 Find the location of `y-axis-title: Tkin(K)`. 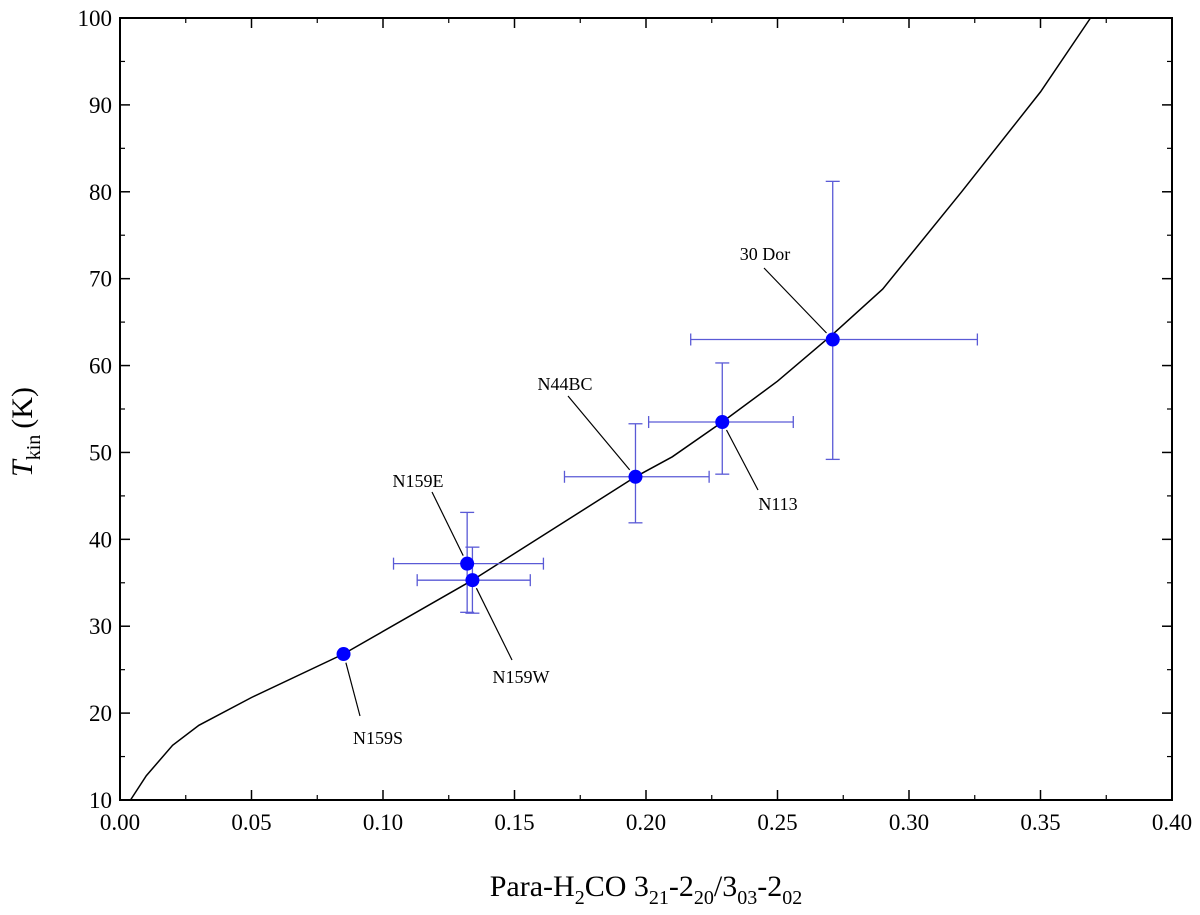

y-axis-title: Tkin(K) is located at coordinates (25, 432).